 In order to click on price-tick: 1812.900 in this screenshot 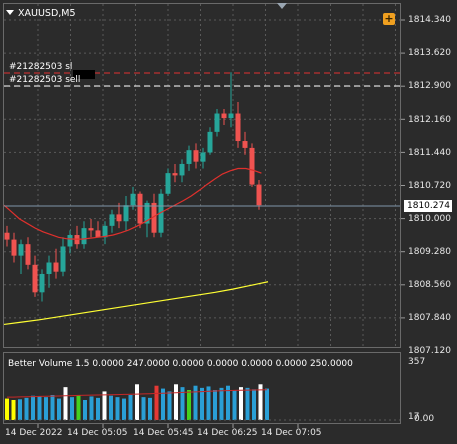, I will do `click(429, 86)`.